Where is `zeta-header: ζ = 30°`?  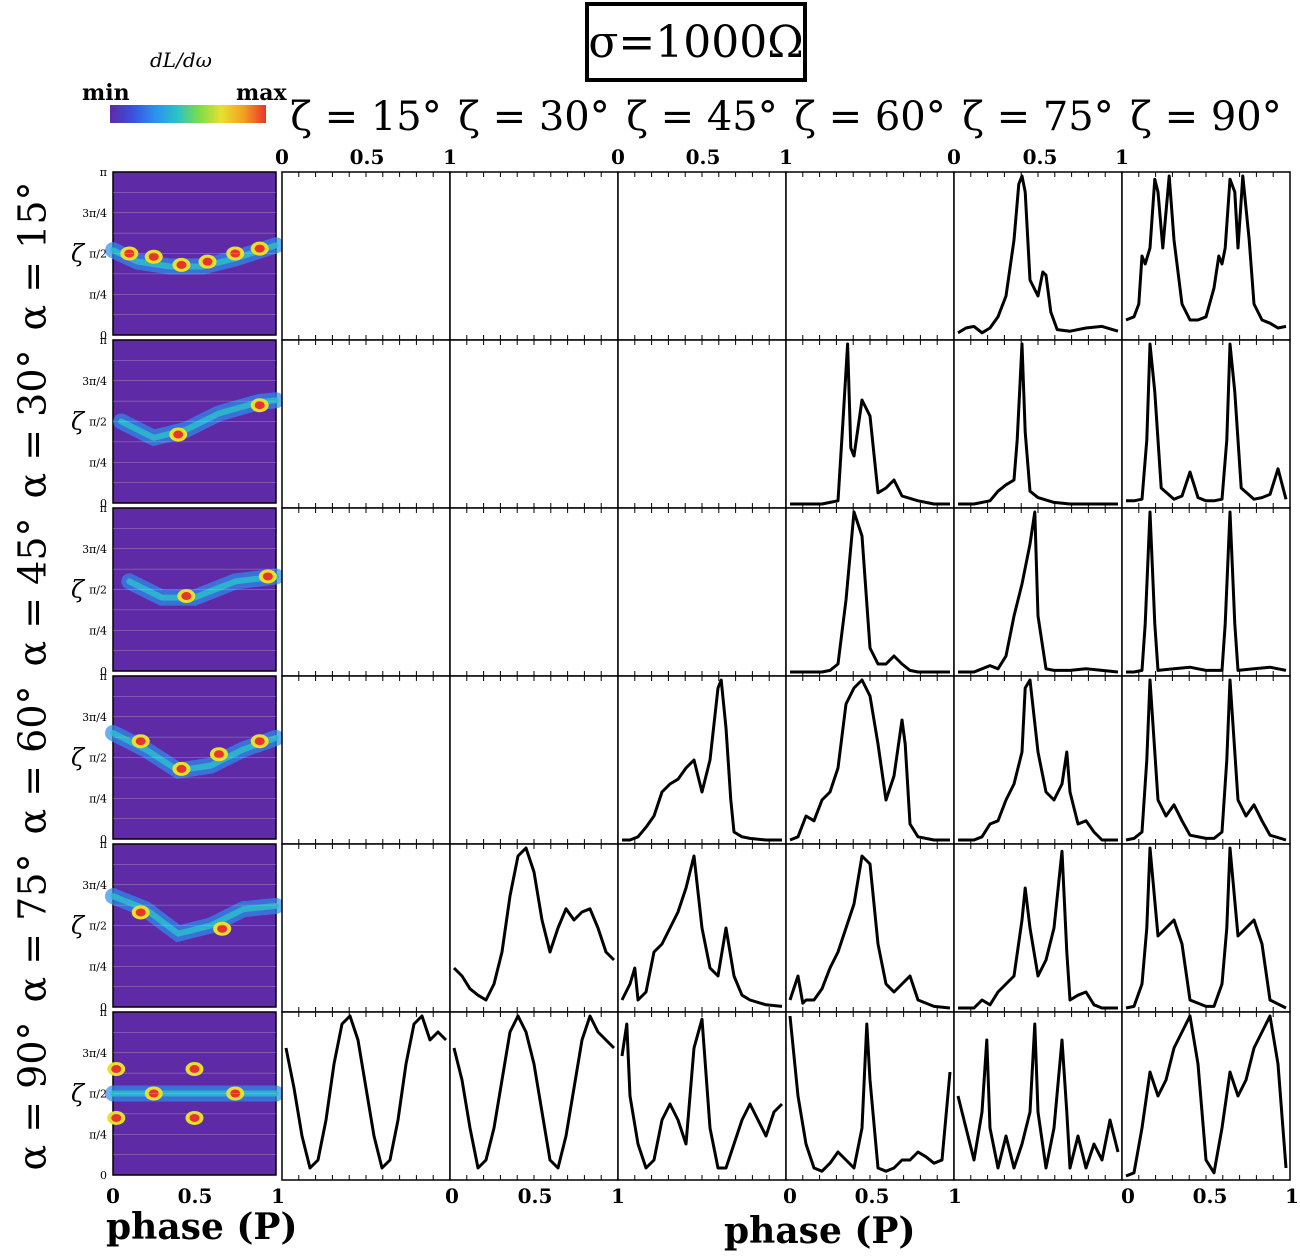 zeta-header: ζ = 30° is located at coordinates (534, 117).